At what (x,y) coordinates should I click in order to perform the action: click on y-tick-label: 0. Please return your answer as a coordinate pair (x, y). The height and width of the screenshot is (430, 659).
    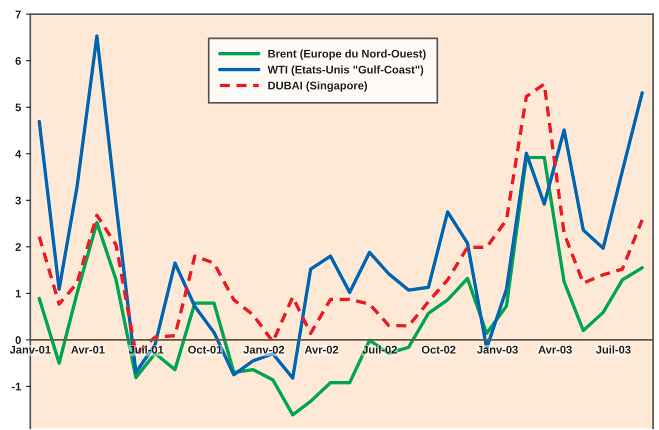
    Looking at the image, I should click on (18, 340).